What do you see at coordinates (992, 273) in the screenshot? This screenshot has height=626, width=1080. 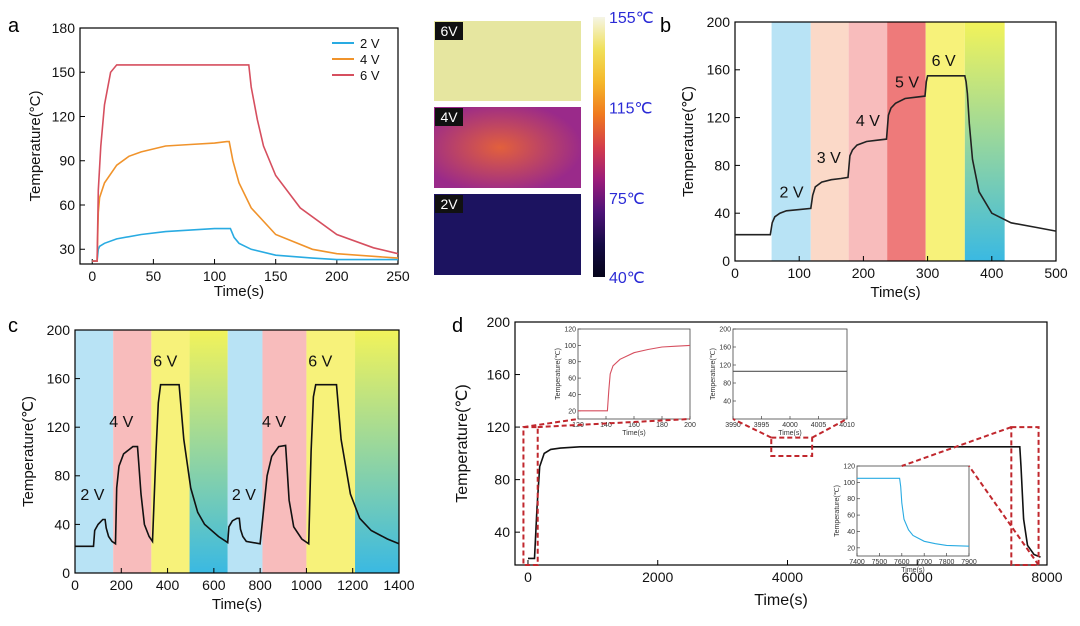 I see `x-tick-label: 400` at bounding box center [992, 273].